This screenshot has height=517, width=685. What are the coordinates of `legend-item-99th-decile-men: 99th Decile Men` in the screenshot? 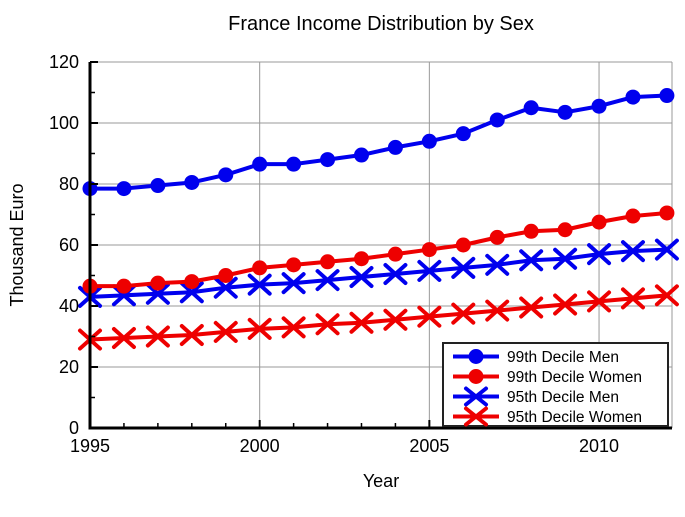 It's located at (536, 357).